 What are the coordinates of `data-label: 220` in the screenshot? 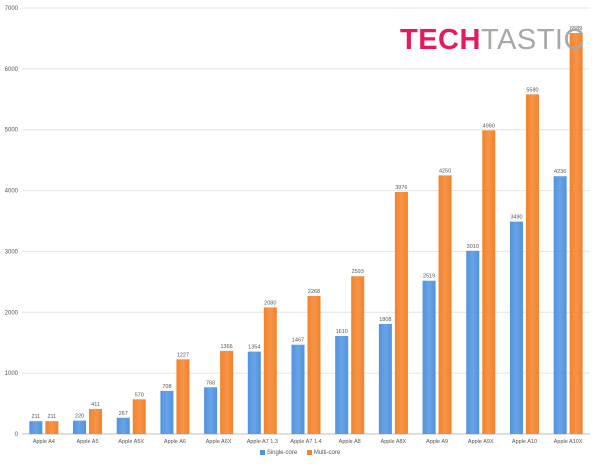 It's located at (79, 417).